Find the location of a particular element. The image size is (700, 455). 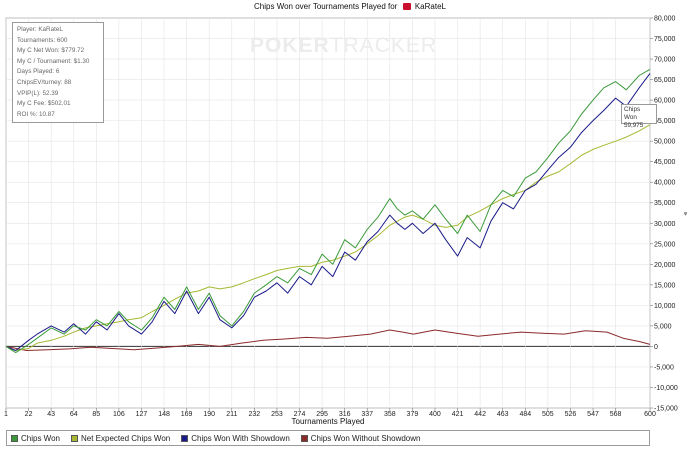

x-tick-label: 463 is located at coordinates (503, 414).